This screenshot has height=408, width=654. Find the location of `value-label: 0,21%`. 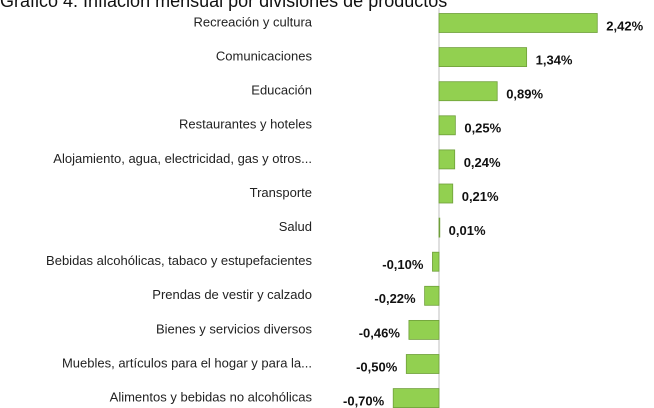

value-label: 0,21% is located at coordinates (480, 196).